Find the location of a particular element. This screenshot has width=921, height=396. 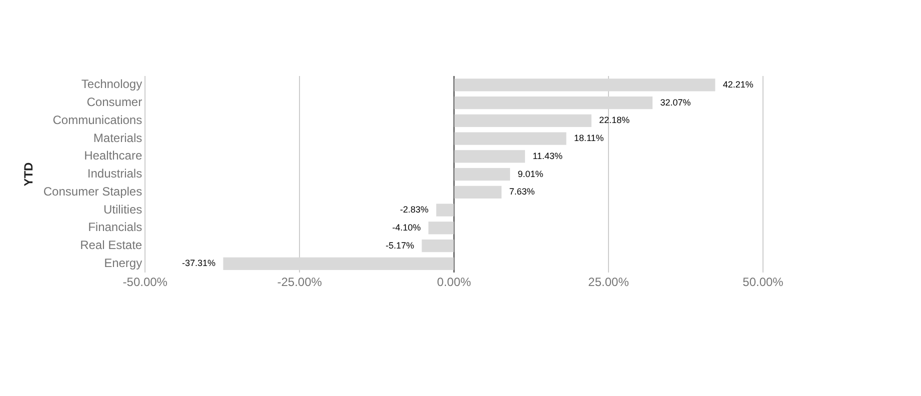

data-label: 22.18% is located at coordinates (614, 120).